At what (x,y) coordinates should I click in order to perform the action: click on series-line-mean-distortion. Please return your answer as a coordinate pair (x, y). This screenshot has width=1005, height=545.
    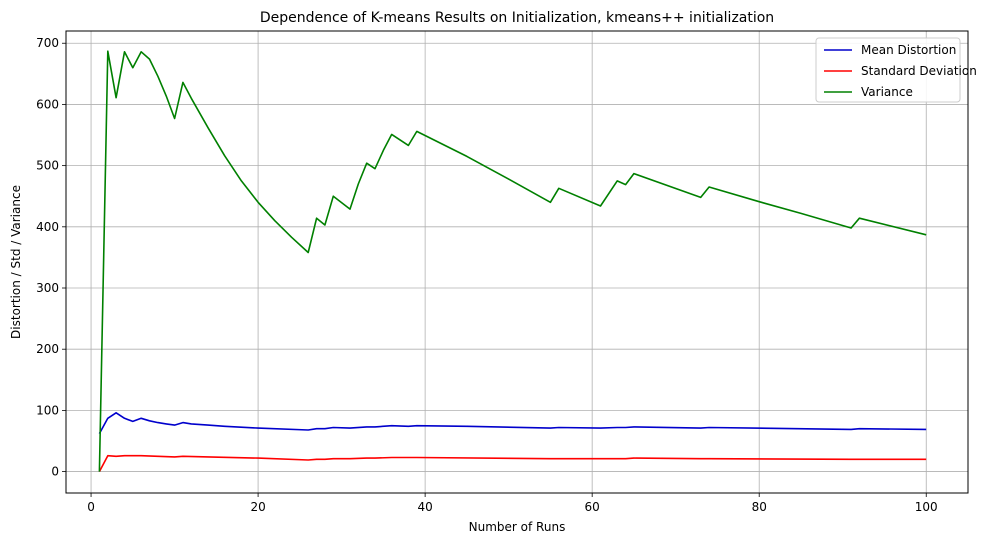
    Looking at the image, I should click on (512, 423).